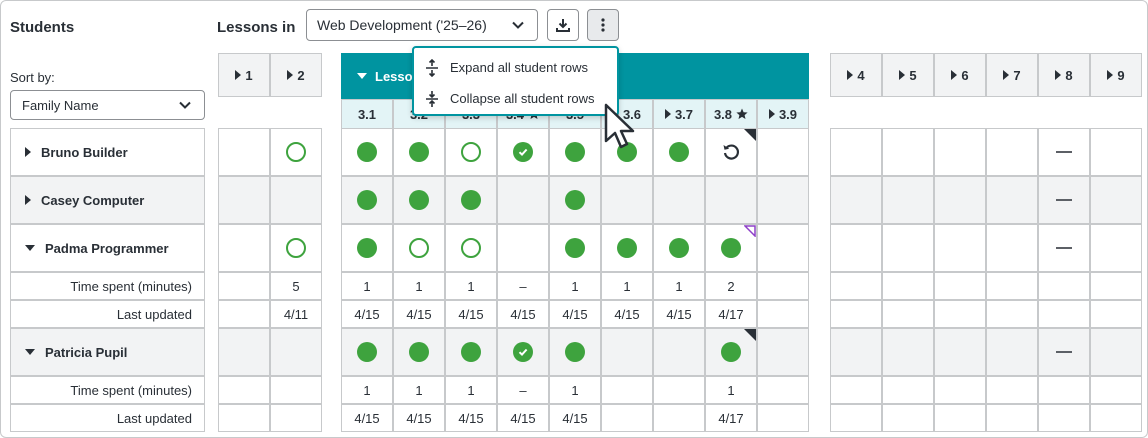  I want to click on lesson-header-8: 8, so click(1064, 75).